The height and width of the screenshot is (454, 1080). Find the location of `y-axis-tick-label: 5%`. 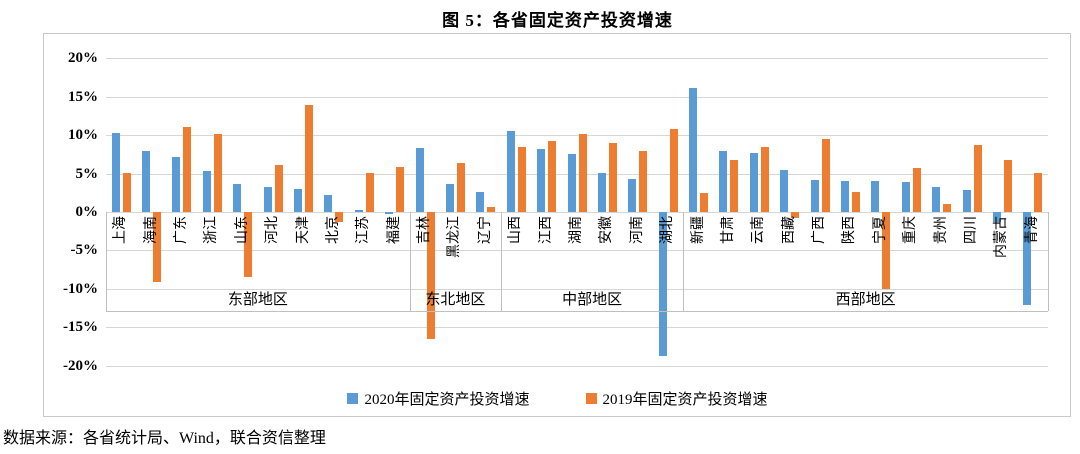

y-axis-tick-label: 5% is located at coordinates (87, 173).